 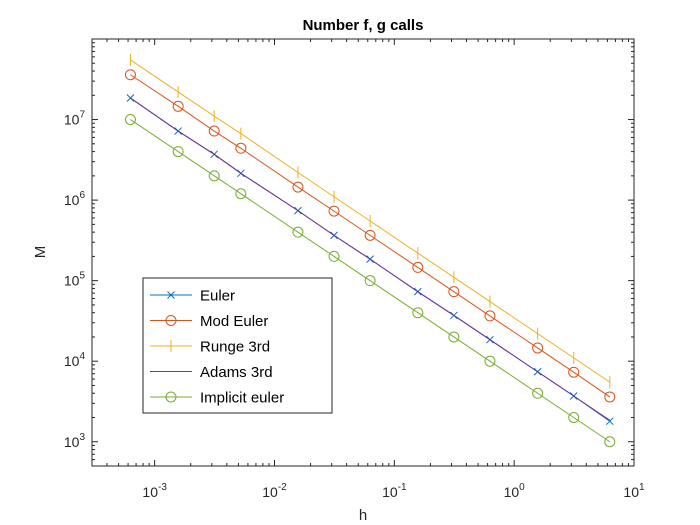 I want to click on legend-label: Mod Euler, so click(x=234, y=321).